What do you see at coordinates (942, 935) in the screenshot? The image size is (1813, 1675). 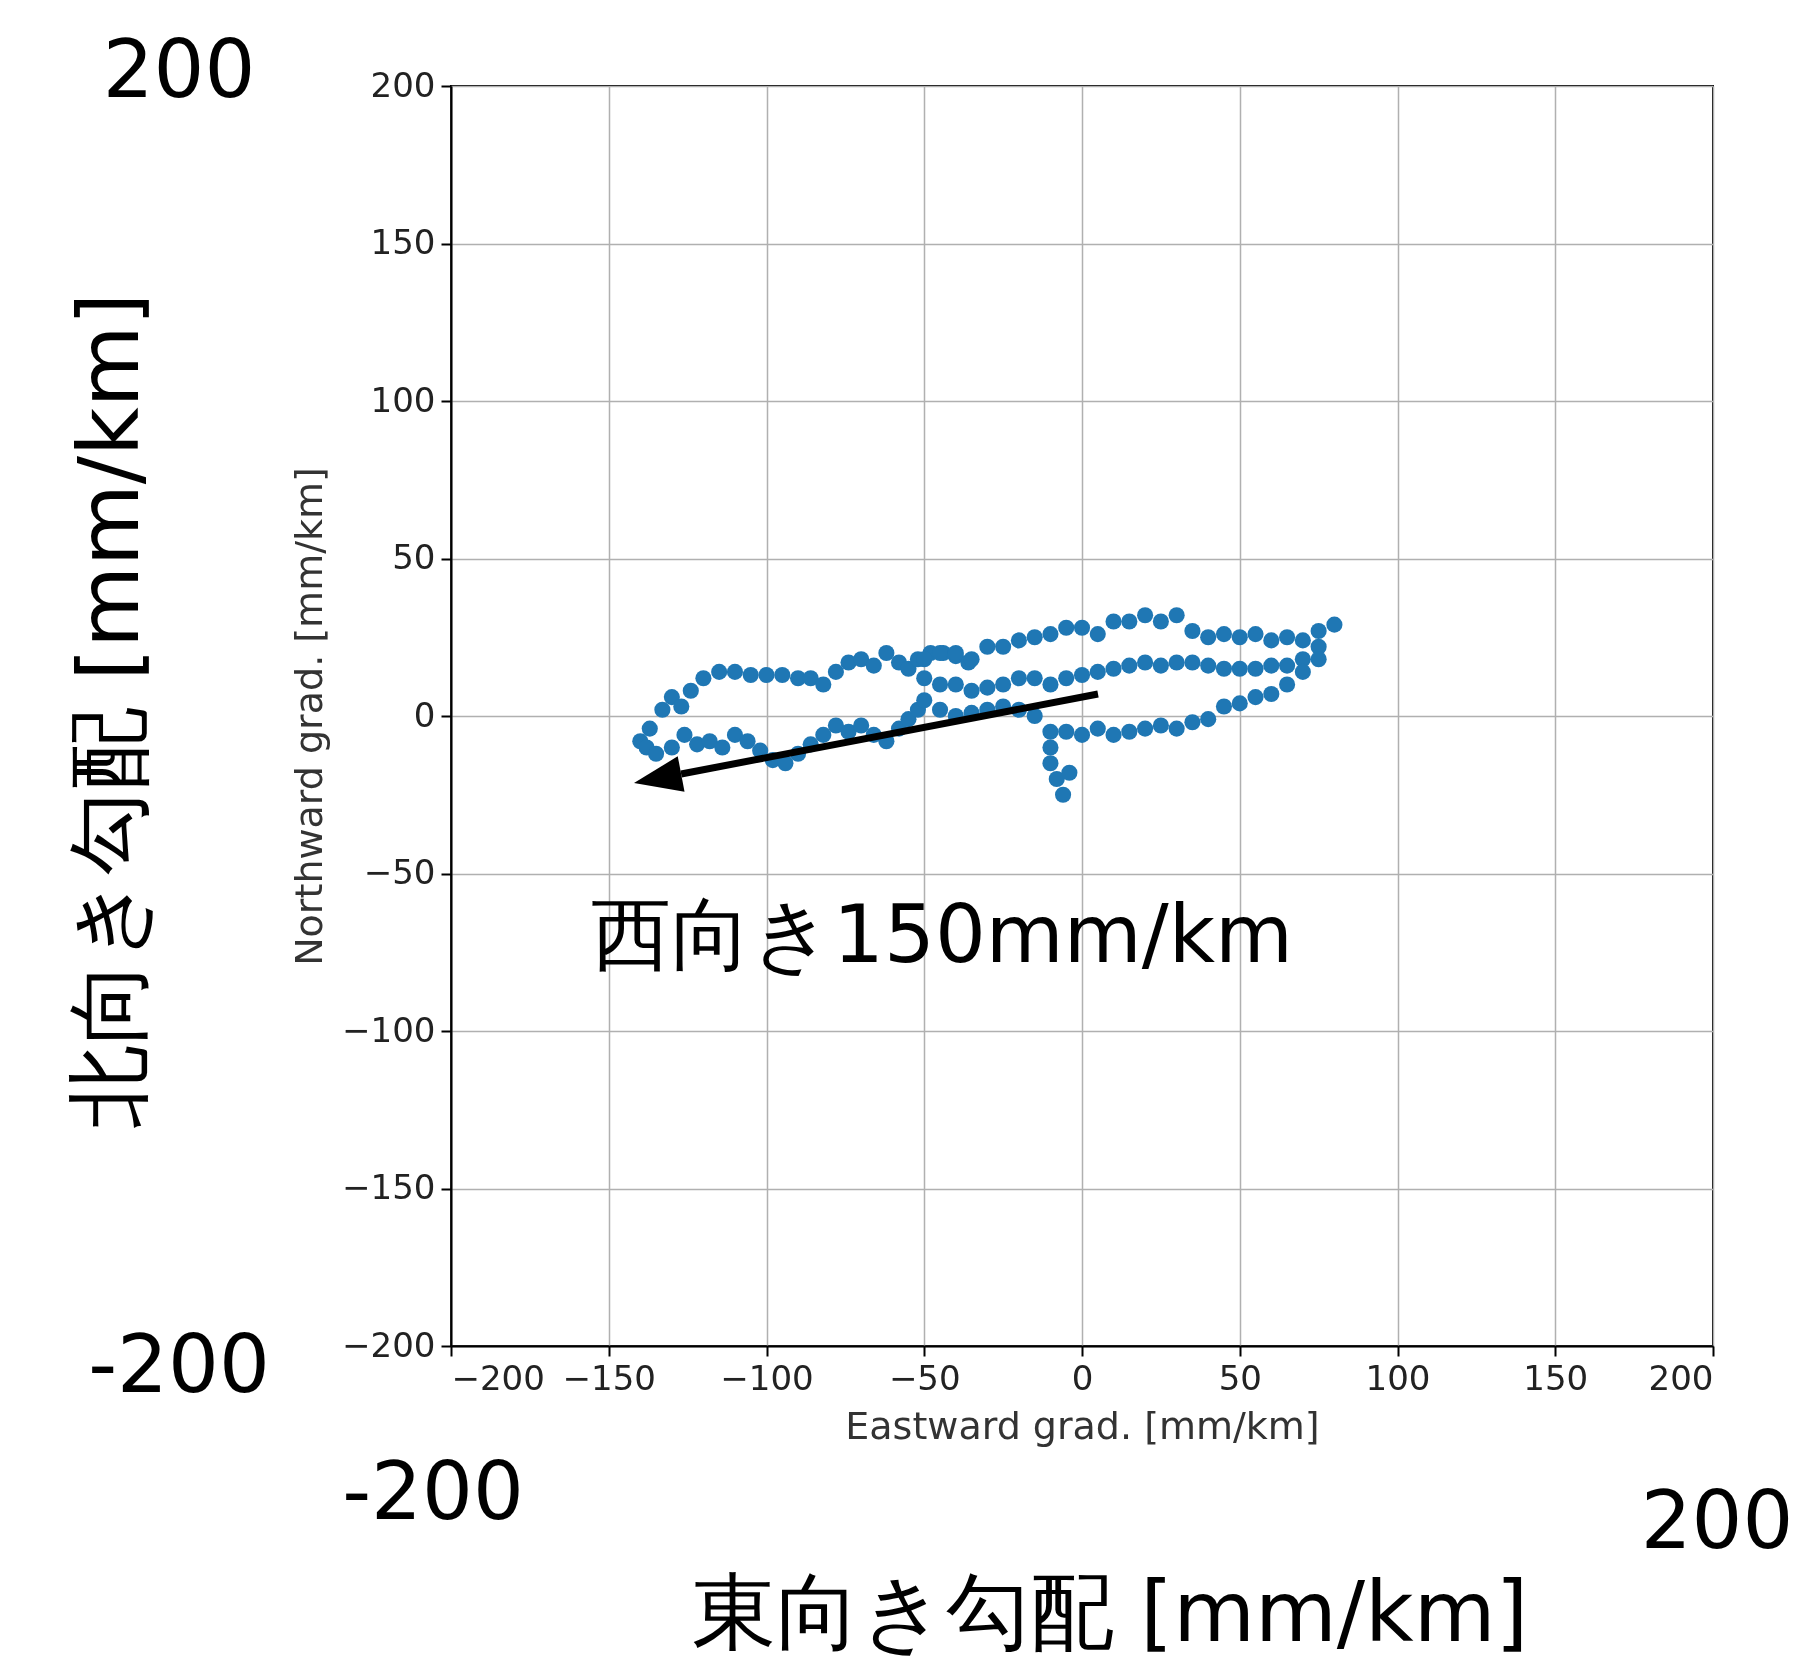 I see `annotation: 西向き150mm/km` at bounding box center [942, 935].